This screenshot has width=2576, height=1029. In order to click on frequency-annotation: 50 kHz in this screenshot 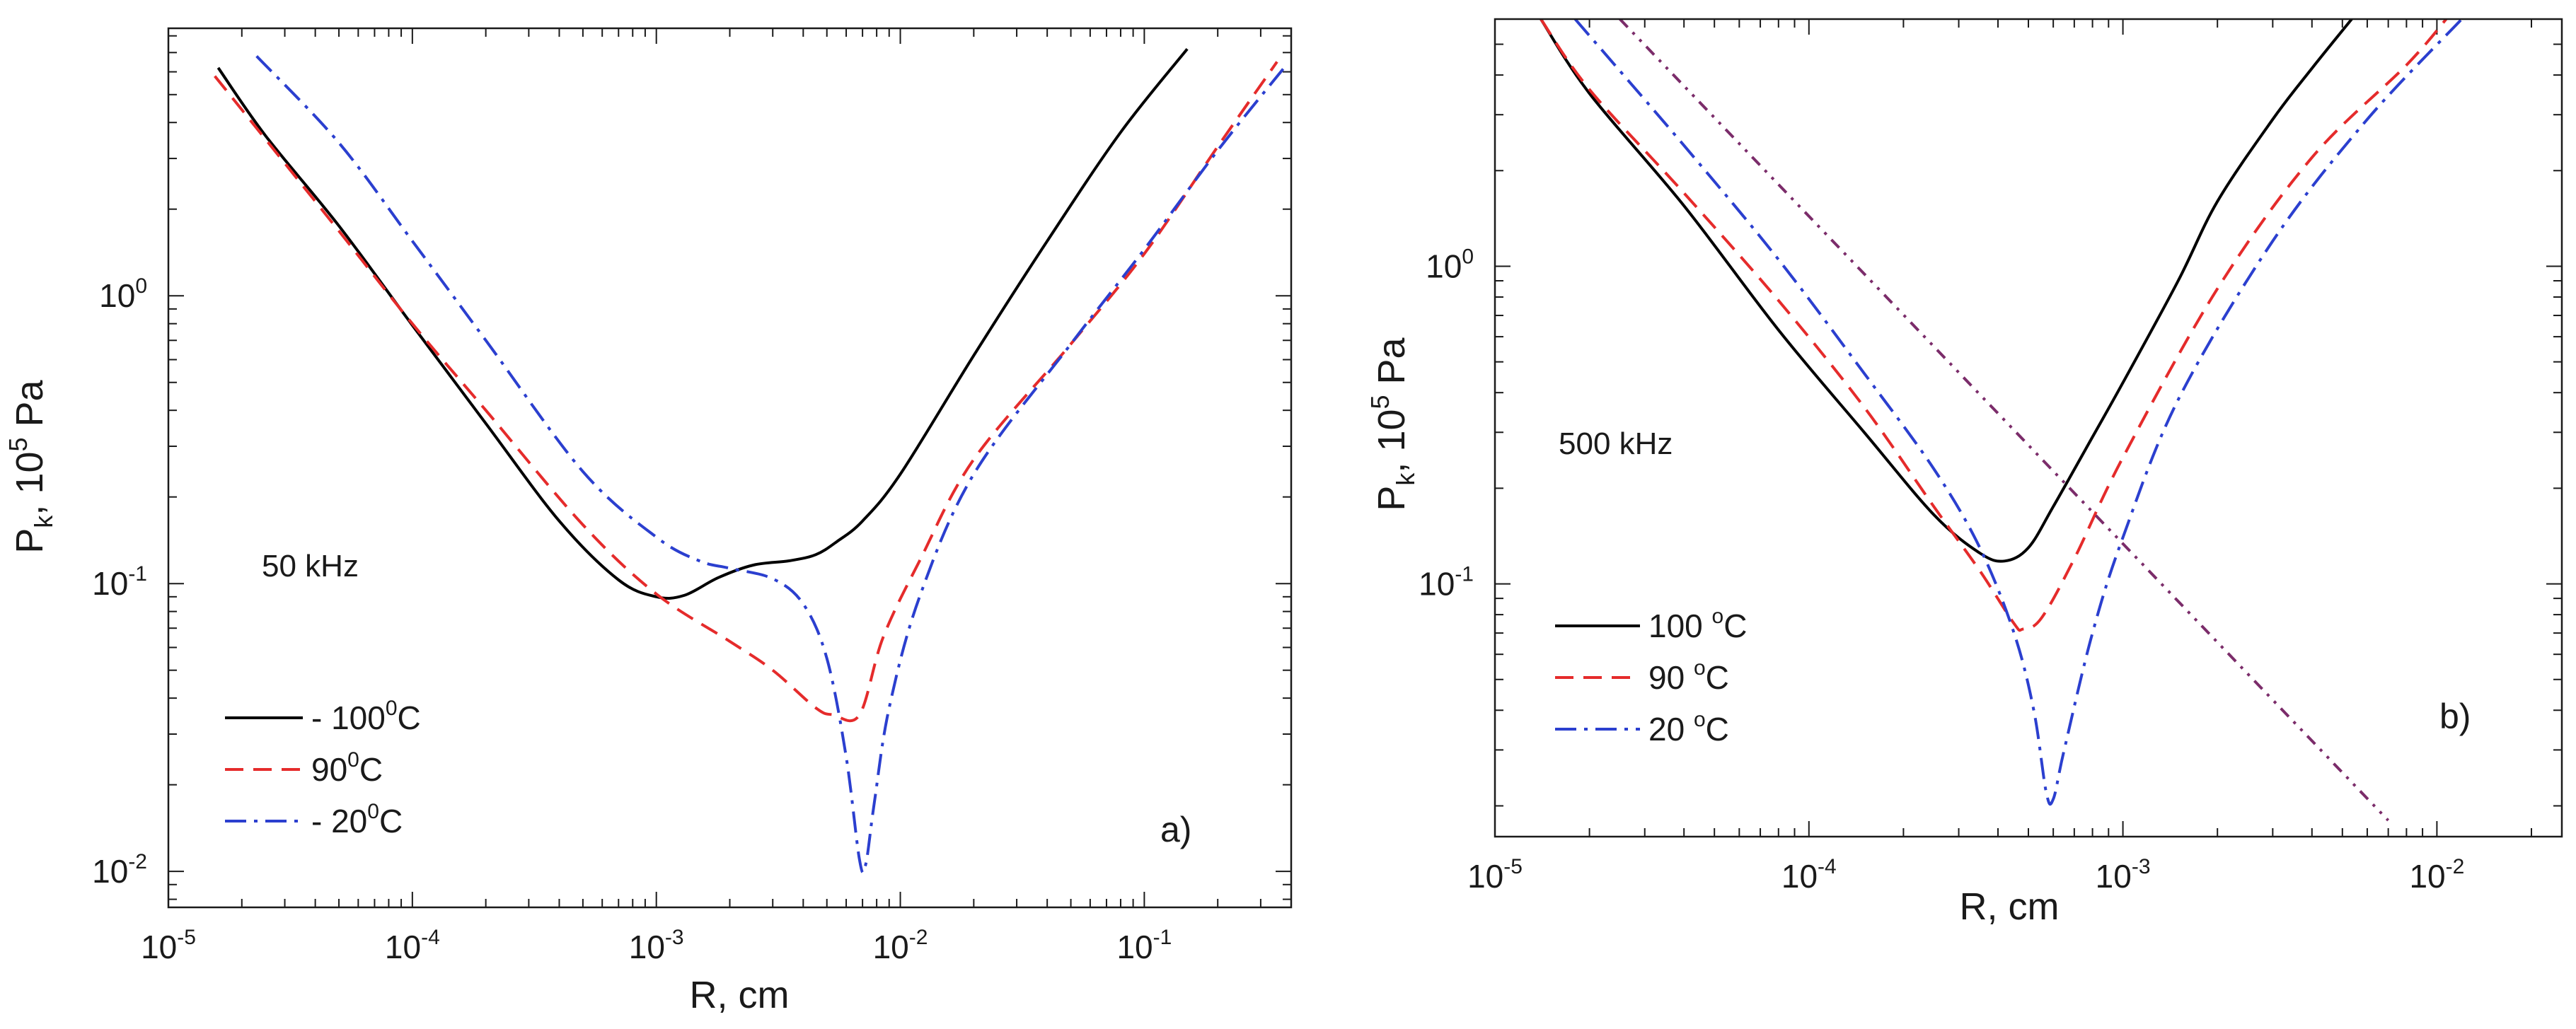, I will do `click(310, 566)`.